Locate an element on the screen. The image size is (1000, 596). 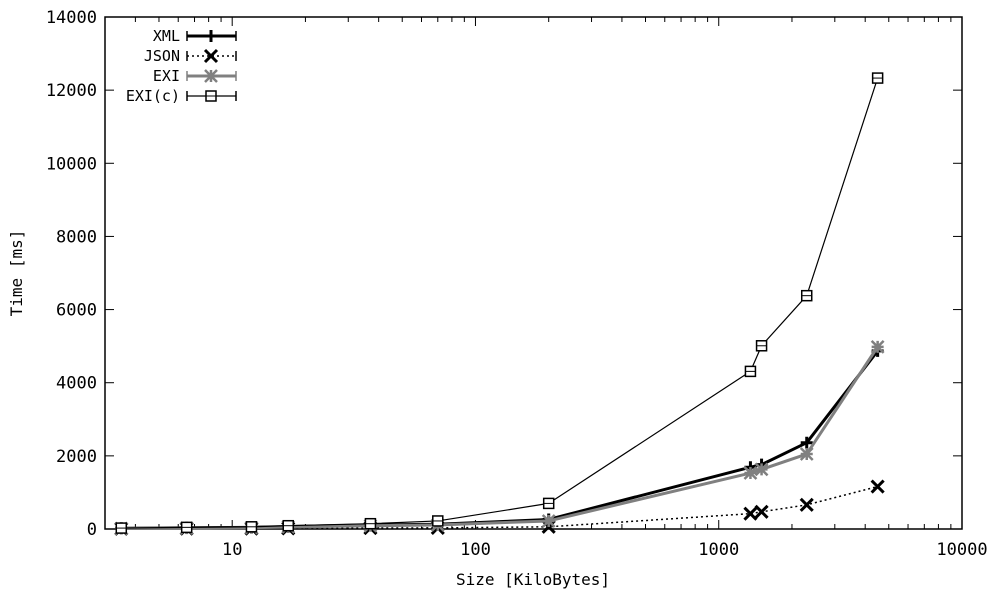
y-axis-title: Time [ms] is located at coordinates (16, 273).